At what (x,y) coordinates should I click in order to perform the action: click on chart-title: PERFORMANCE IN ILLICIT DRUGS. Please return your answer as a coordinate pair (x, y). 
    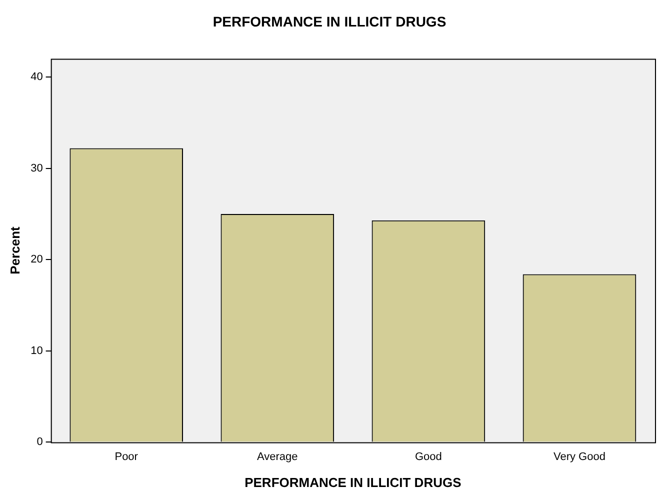
    Looking at the image, I should click on (329, 21).